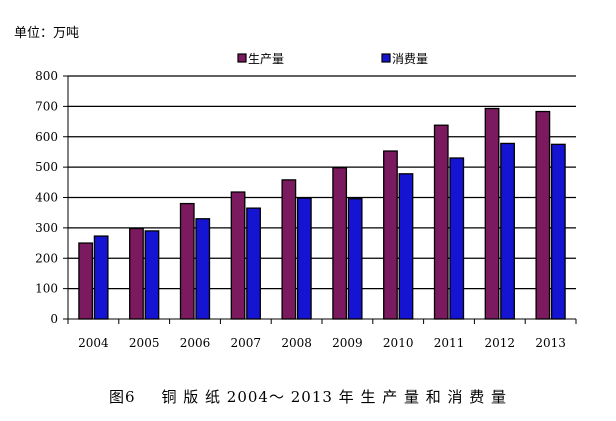 The image size is (616, 421). What do you see at coordinates (253, 263) in the screenshot?
I see `bar-consumption-2007` at bounding box center [253, 263].